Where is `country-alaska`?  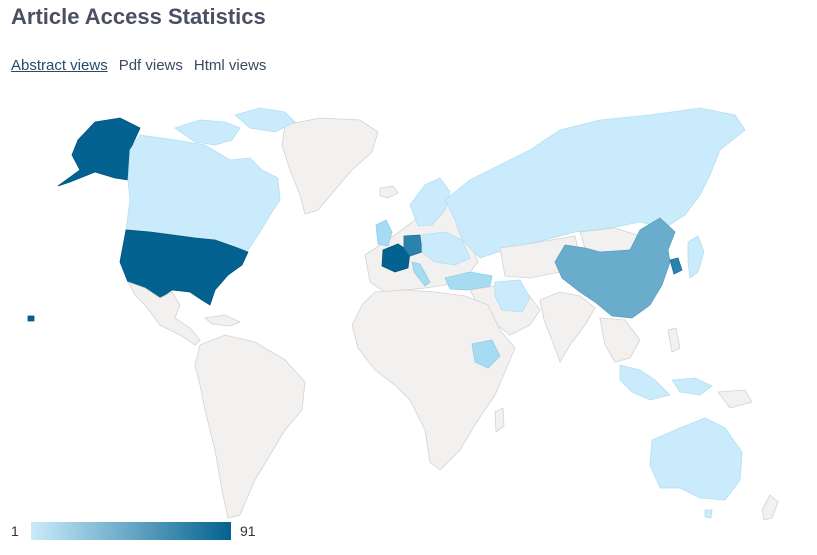
country-alaska is located at coordinates (99, 152).